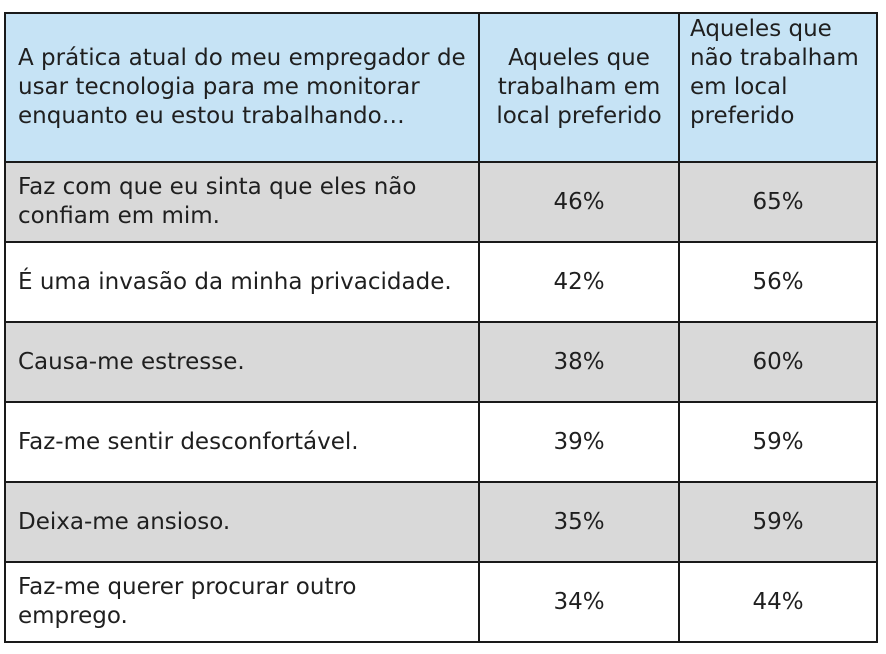  What do you see at coordinates (242, 362) in the screenshot?
I see `row-label: Causa-me estresse.` at bounding box center [242, 362].